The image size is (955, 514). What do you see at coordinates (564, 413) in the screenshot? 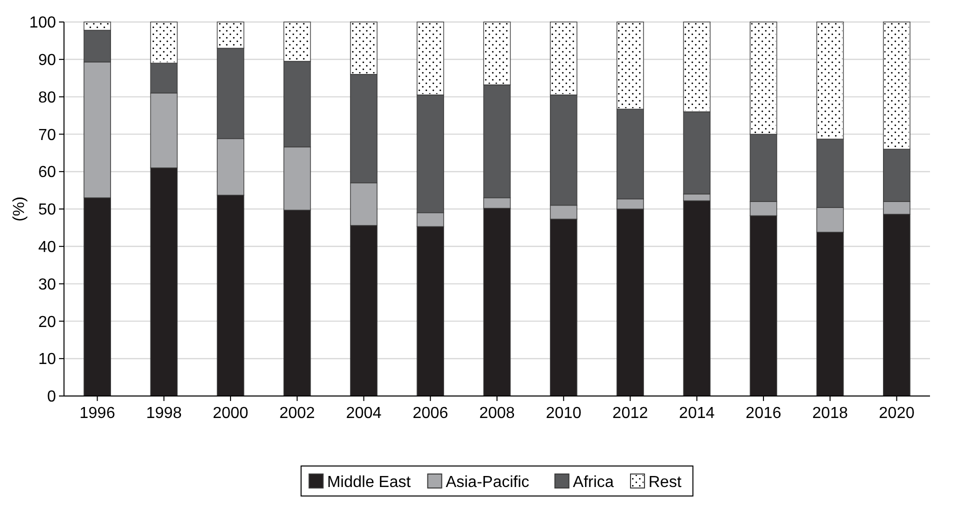
I see `x-tick-label: 2010` at bounding box center [564, 413].